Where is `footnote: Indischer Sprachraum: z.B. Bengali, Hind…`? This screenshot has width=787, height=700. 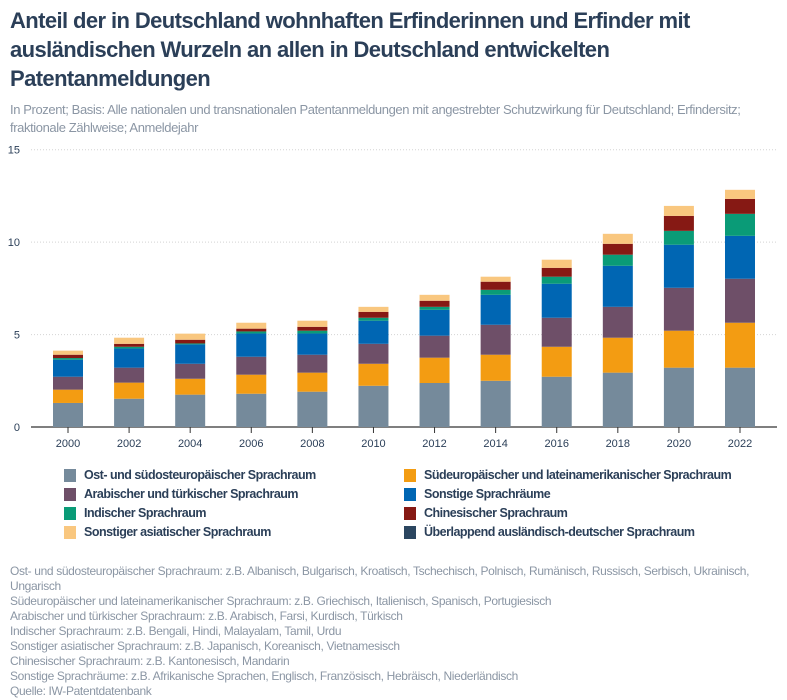
footnote: Indischer Sprachraum: z.B. Bengali, Hind… is located at coordinates (176, 631).